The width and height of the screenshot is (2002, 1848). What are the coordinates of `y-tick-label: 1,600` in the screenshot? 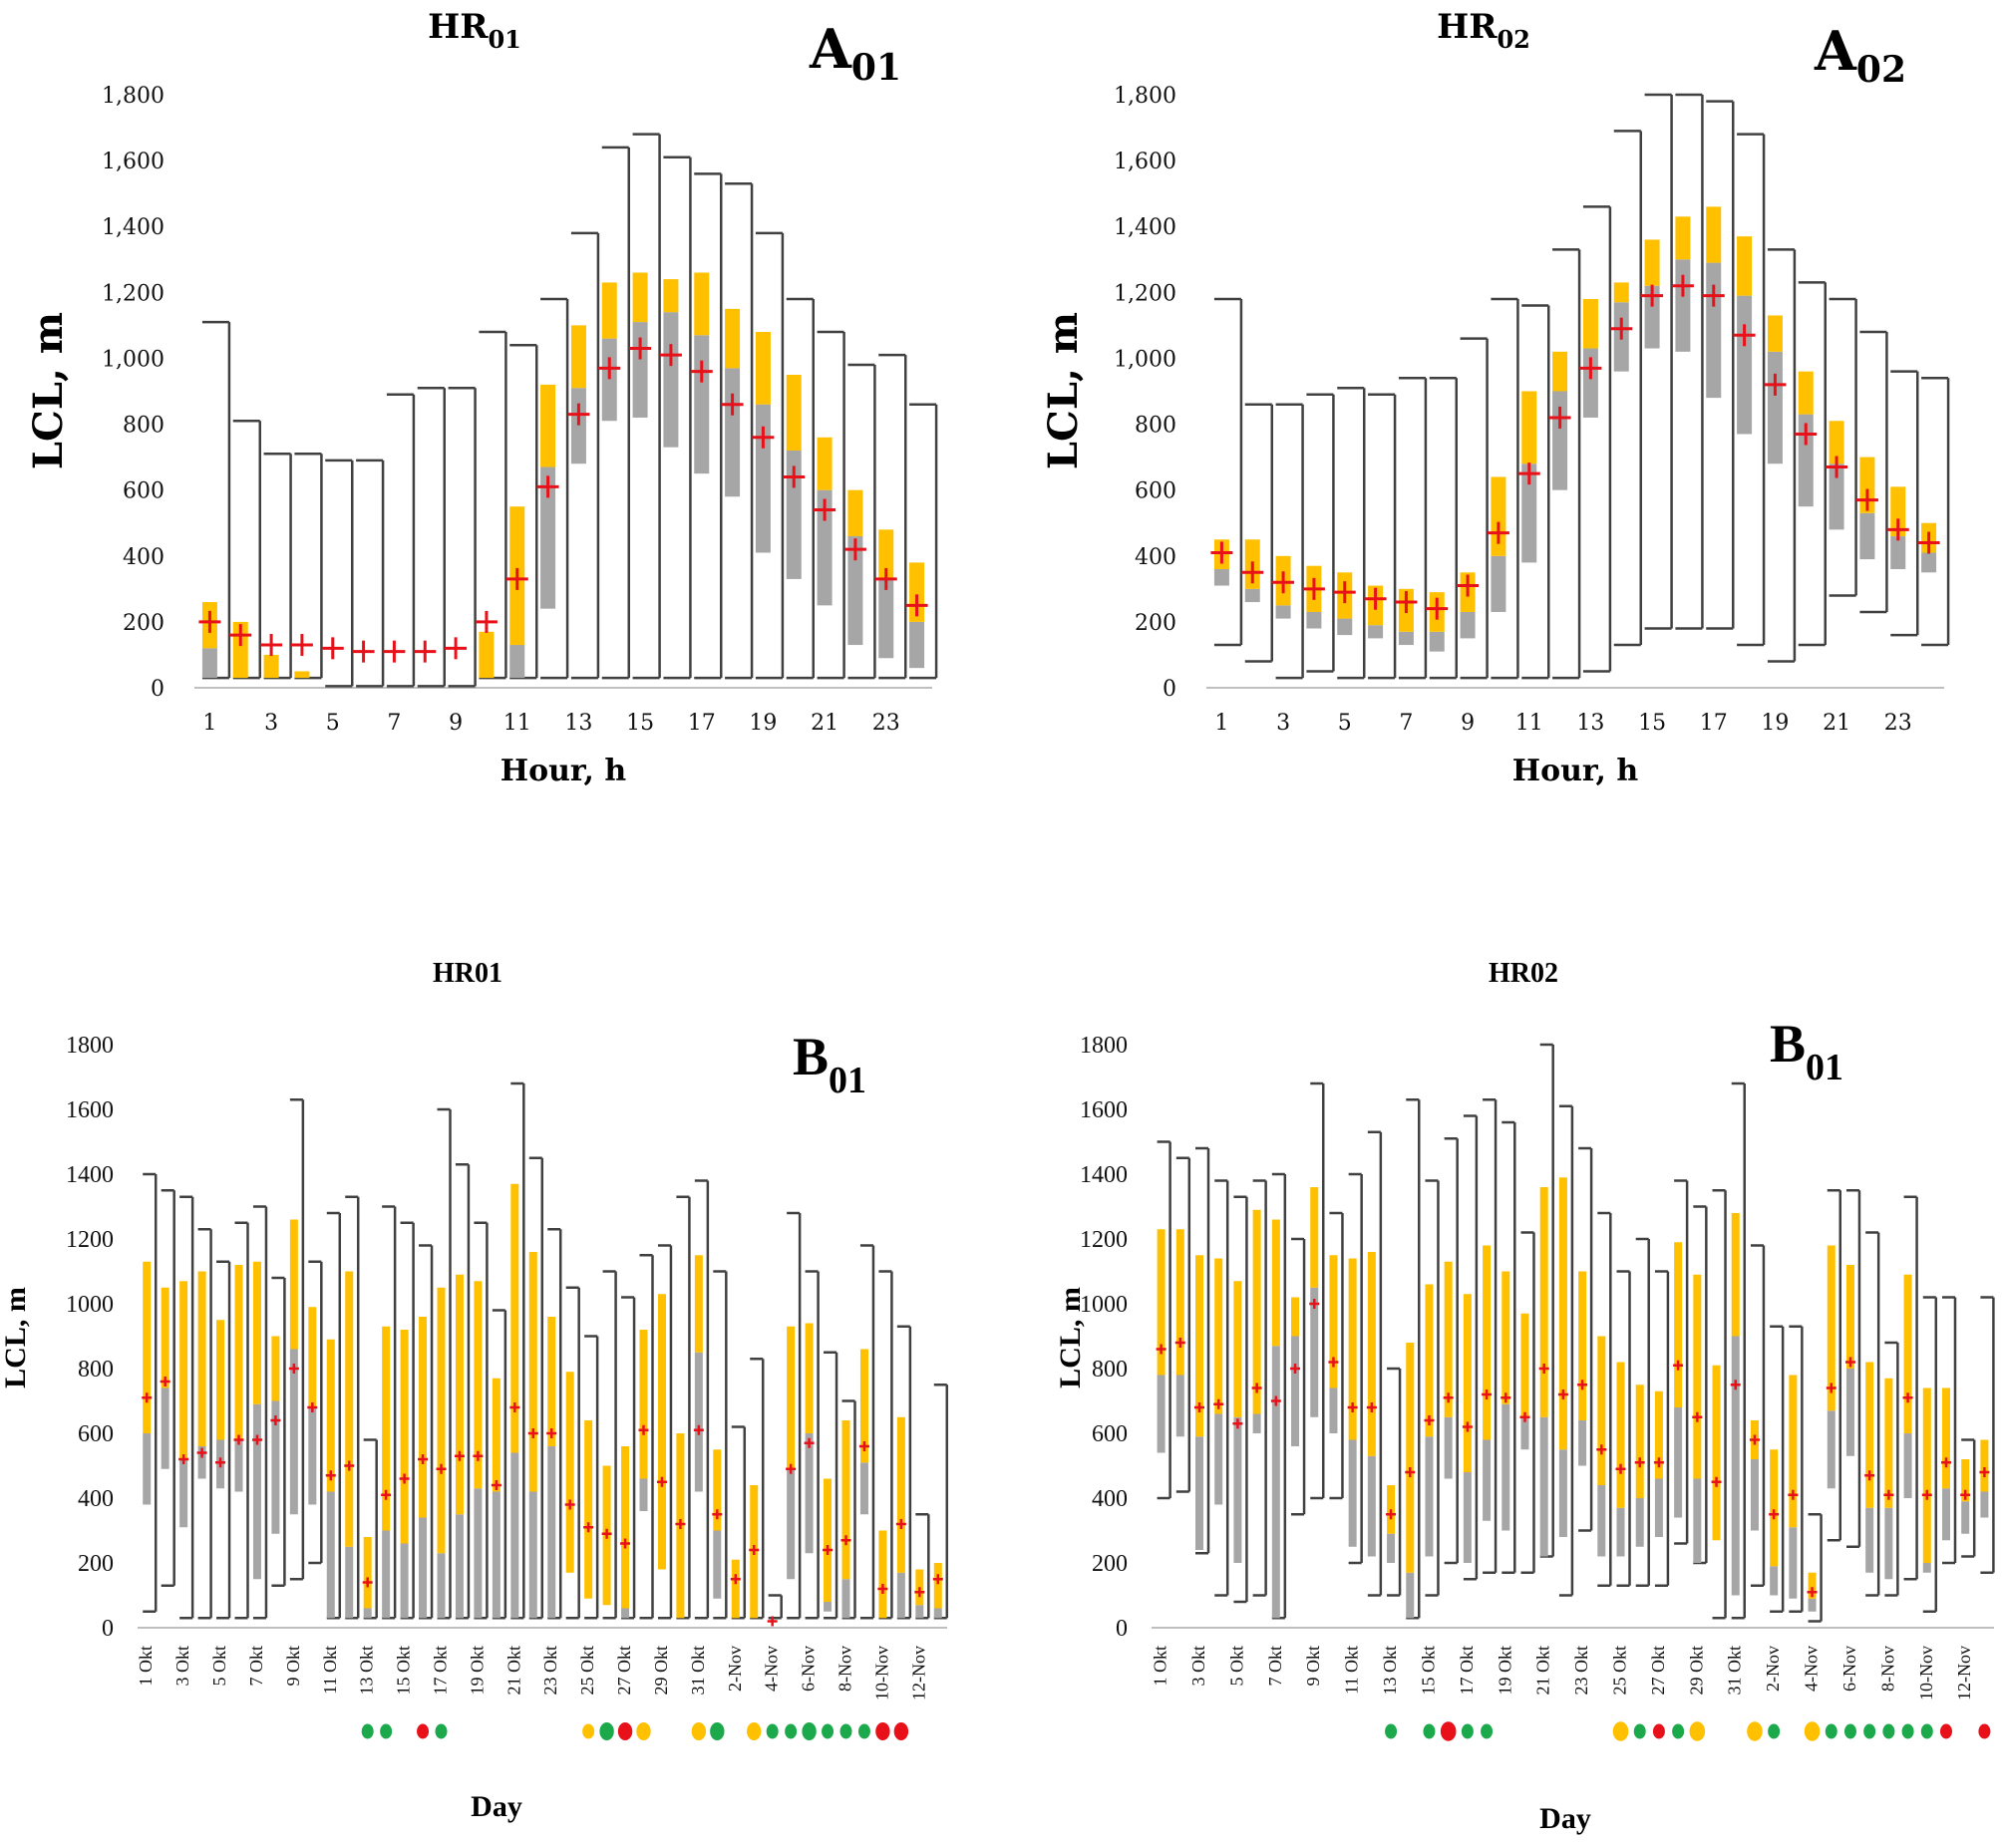 It's located at (1145, 162).